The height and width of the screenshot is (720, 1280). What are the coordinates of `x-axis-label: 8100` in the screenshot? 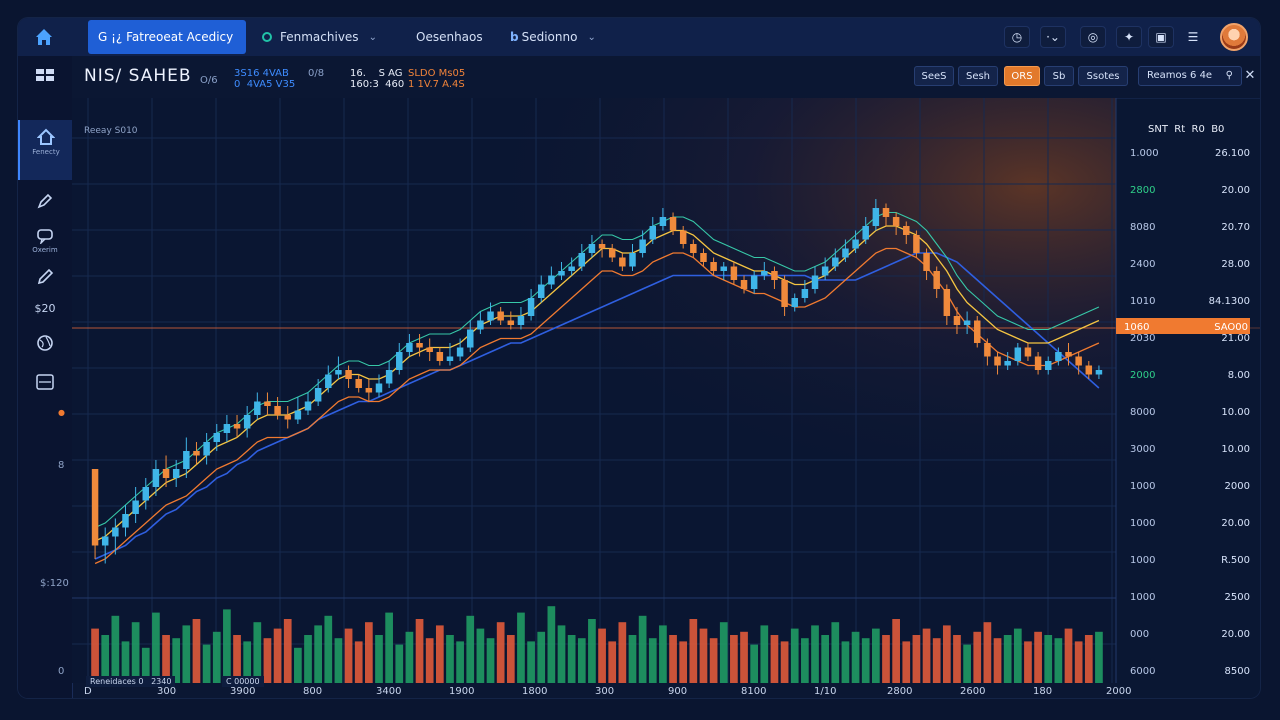 It's located at (753, 691).